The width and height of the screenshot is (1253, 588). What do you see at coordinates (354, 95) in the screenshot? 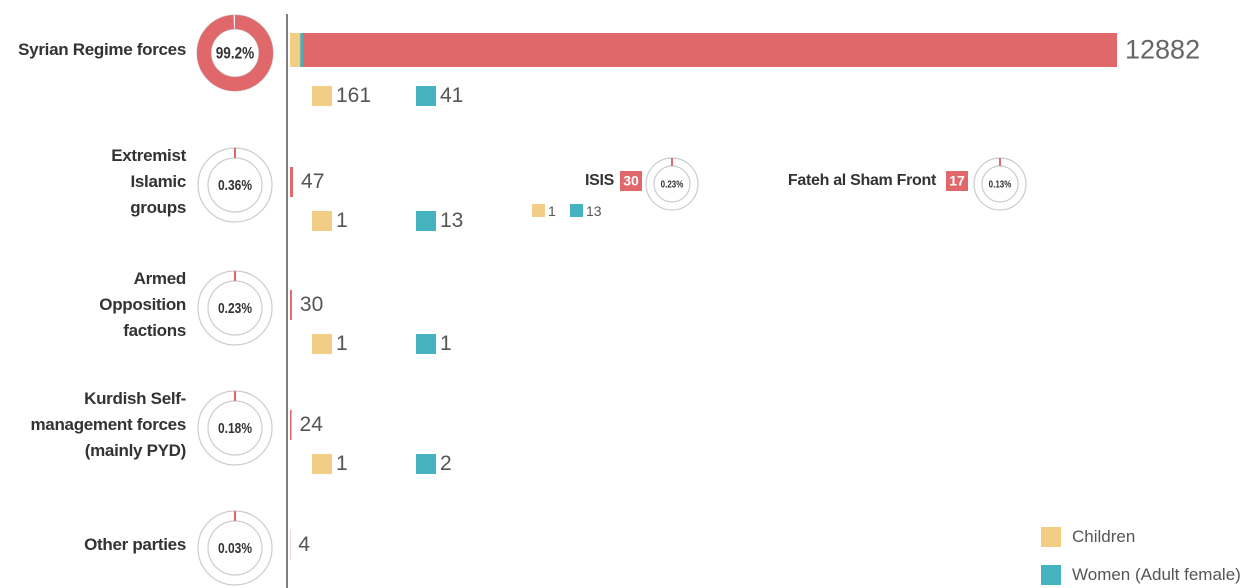
I see `breakdown-label: 161` at bounding box center [354, 95].